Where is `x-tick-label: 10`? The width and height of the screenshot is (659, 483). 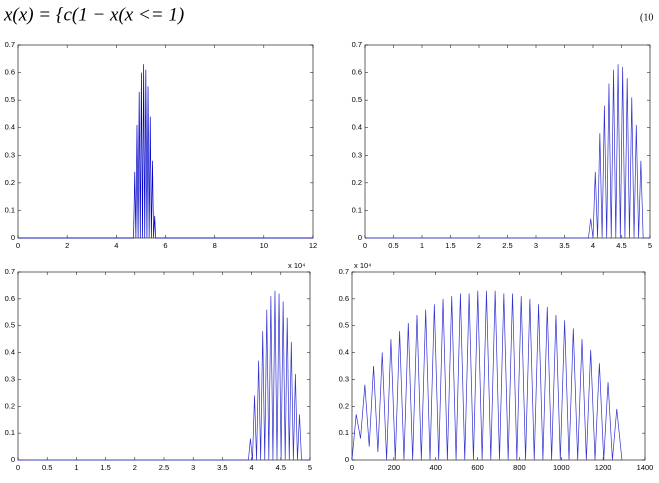
x-tick-label: 10 is located at coordinates (264, 245).